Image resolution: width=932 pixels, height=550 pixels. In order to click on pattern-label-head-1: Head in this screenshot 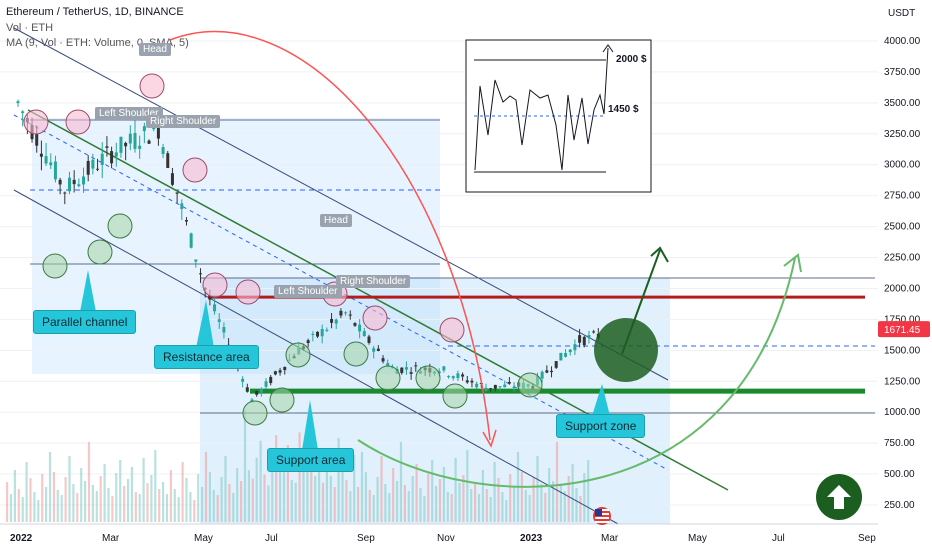, I will do `click(155, 49)`.